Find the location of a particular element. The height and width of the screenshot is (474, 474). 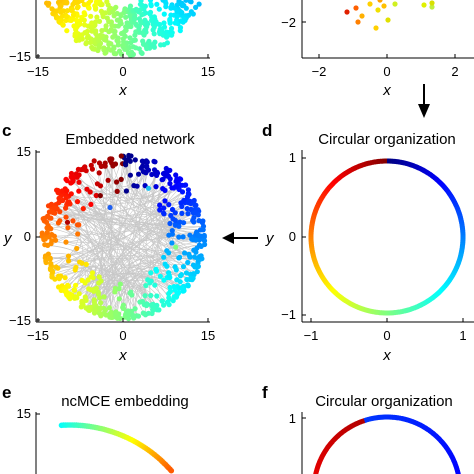

panel-c-xtick: 0 is located at coordinates (122, 335).